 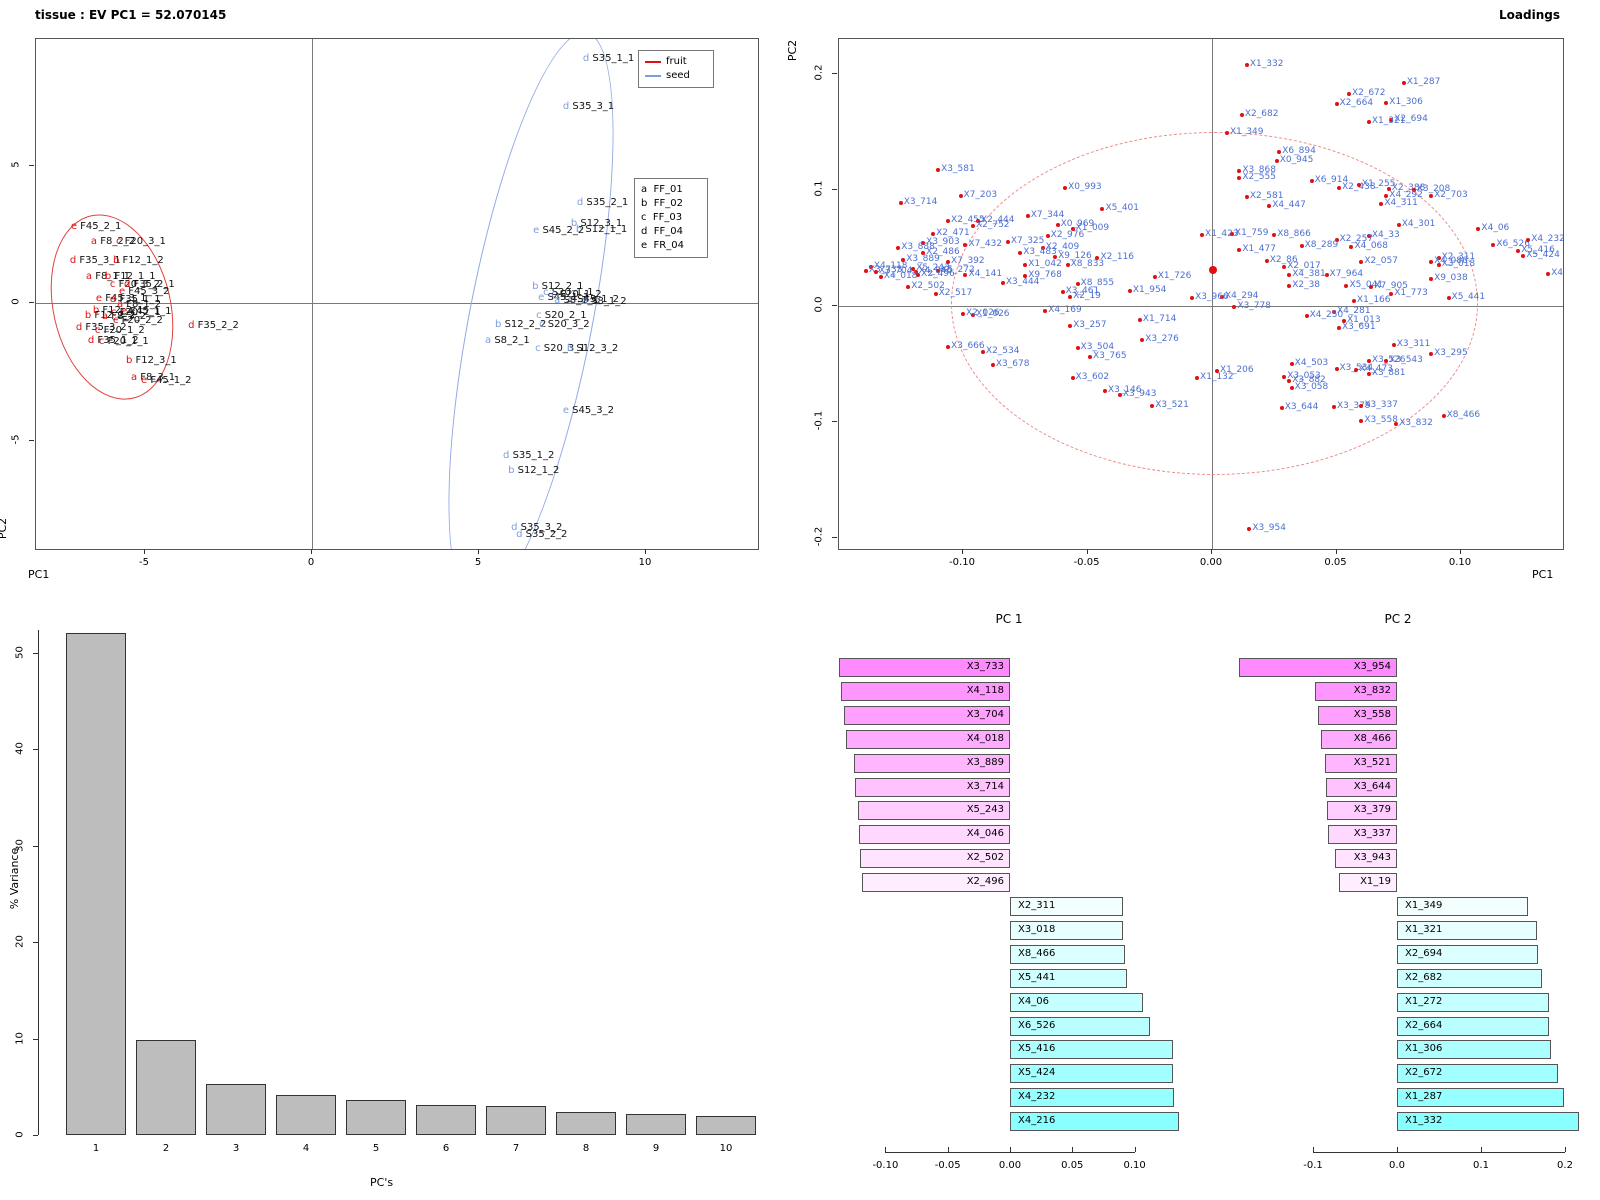 I want to click on loading-label: X3_602, so click(x=1092, y=376).